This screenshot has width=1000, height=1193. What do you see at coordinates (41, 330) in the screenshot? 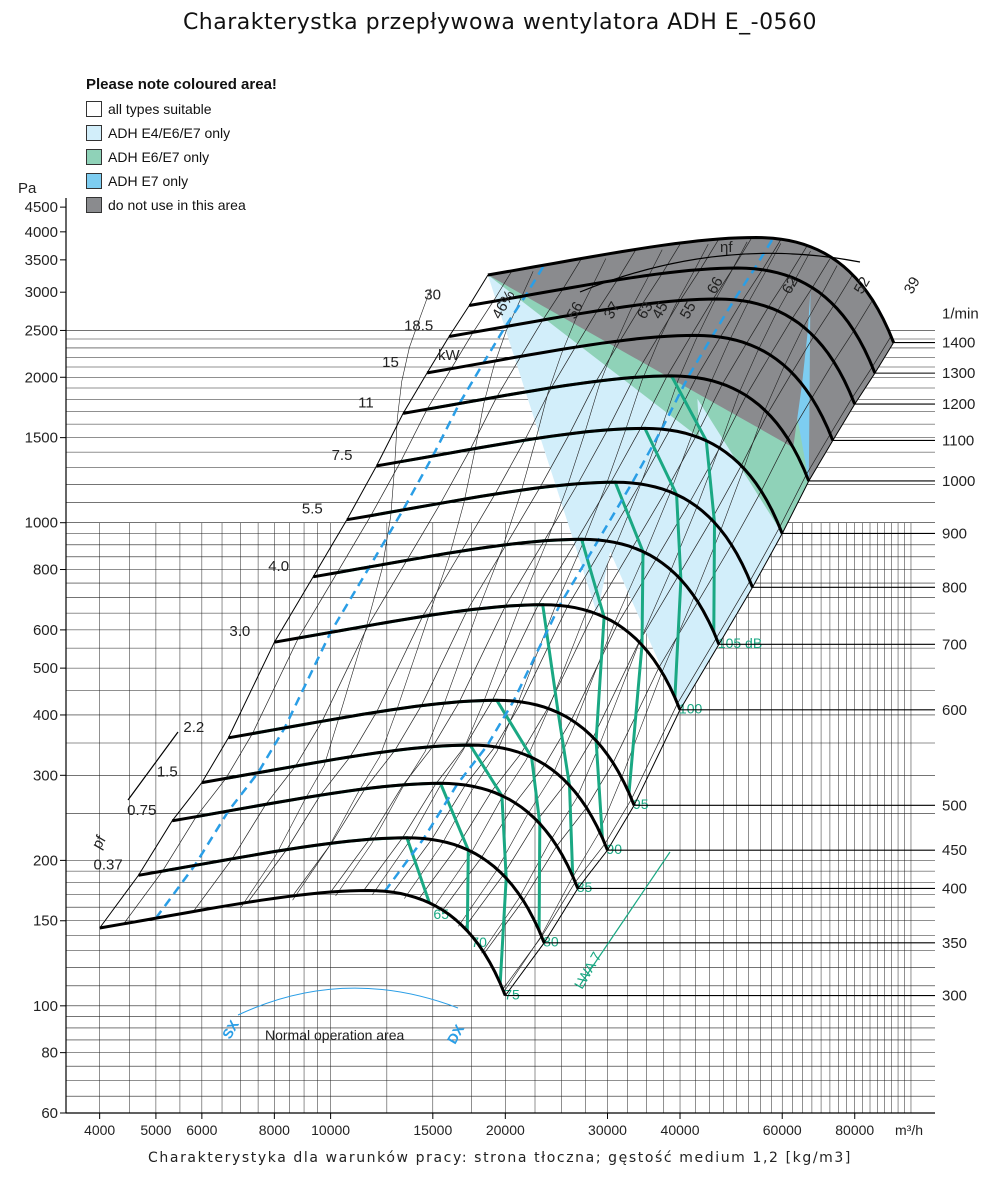
I see `y-tick-label: 2500` at bounding box center [41, 330].